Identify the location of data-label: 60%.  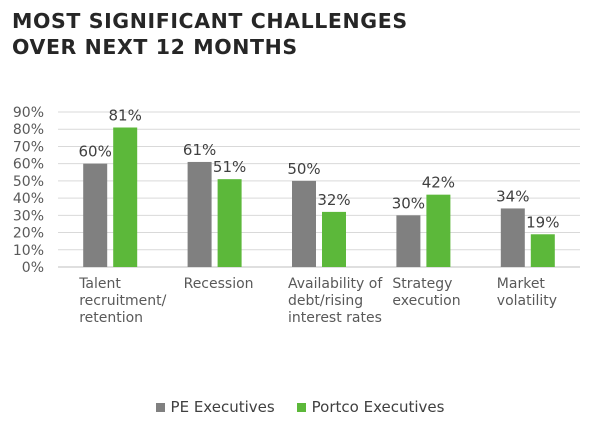
(95, 152).